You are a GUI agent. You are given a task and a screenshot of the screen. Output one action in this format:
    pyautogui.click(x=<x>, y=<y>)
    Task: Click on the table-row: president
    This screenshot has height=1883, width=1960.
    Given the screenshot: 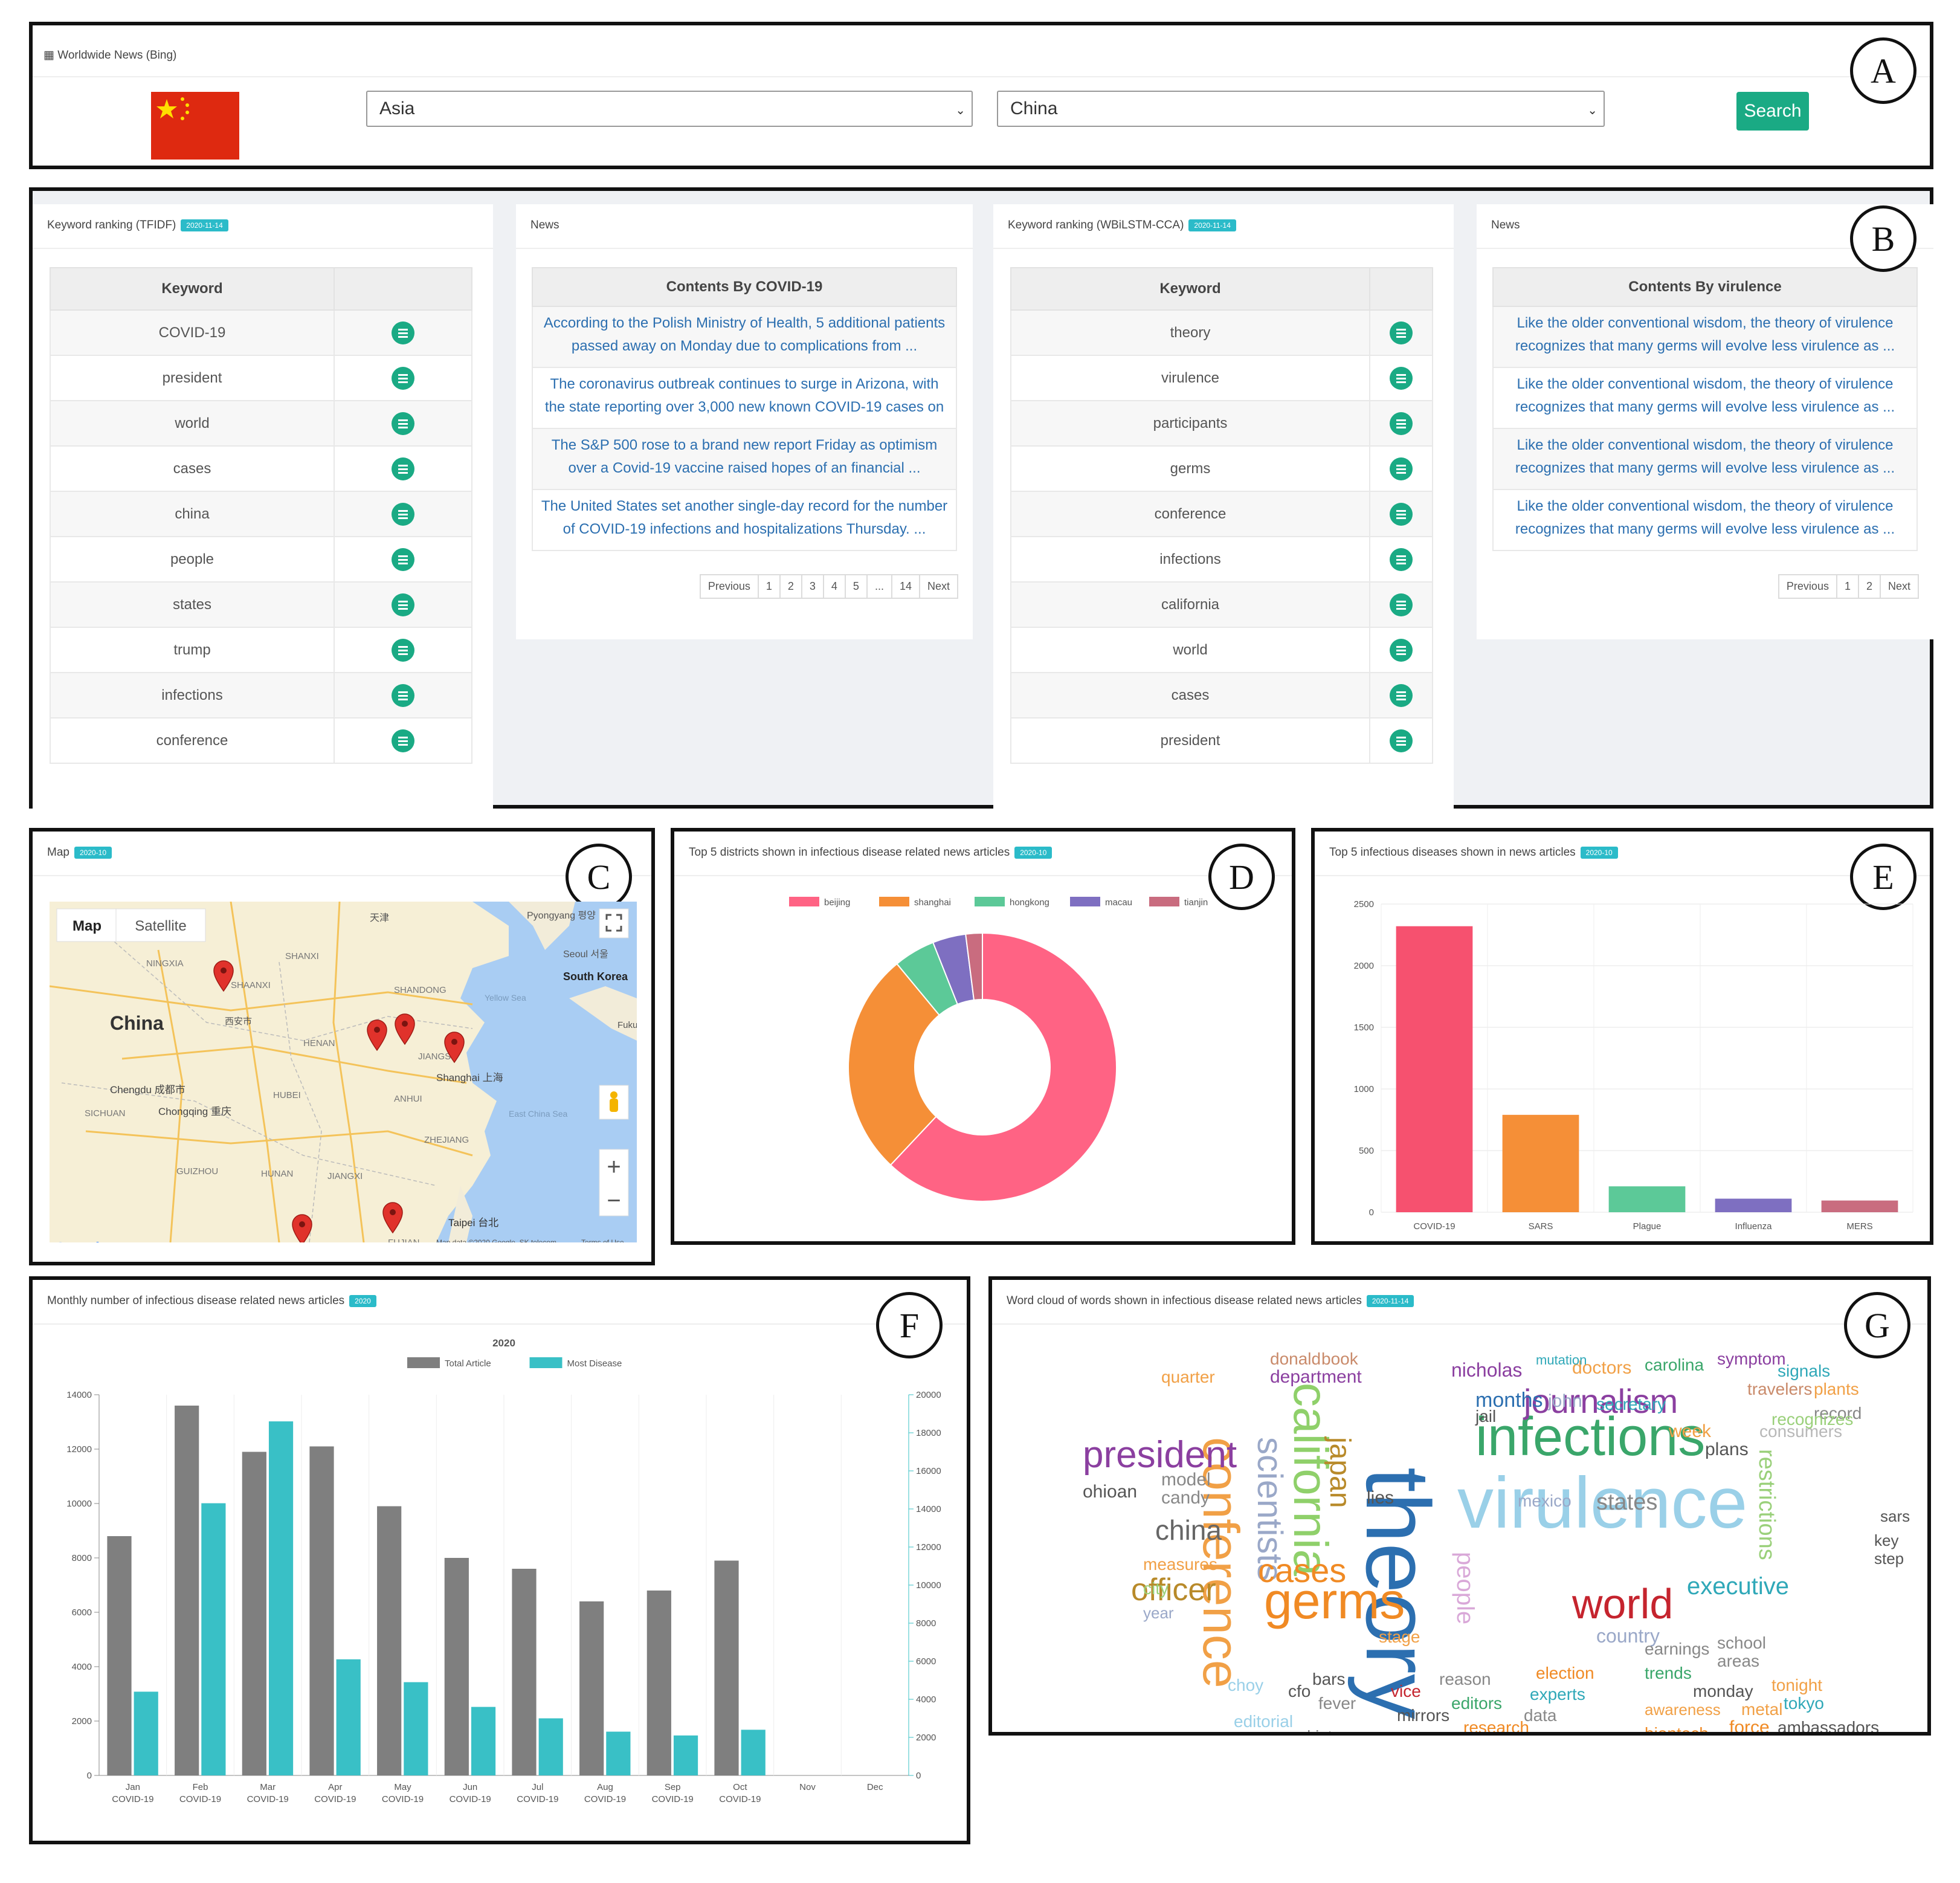 What is the action you would take?
    pyautogui.click(x=1221, y=740)
    